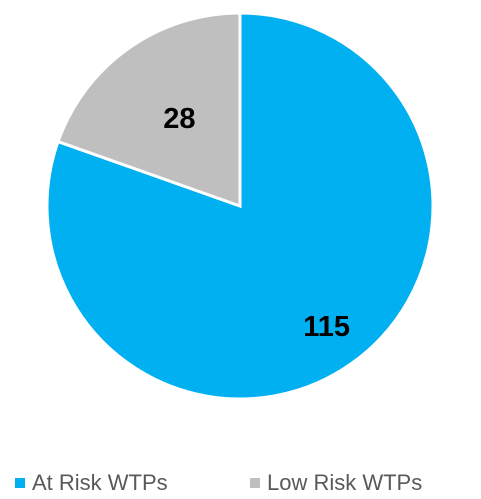 The width and height of the screenshot is (481, 499). Describe the element at coordinates (100, 482) in the screenshot. I see `legend-label-at-risk: At Risk WTPs` at that location.